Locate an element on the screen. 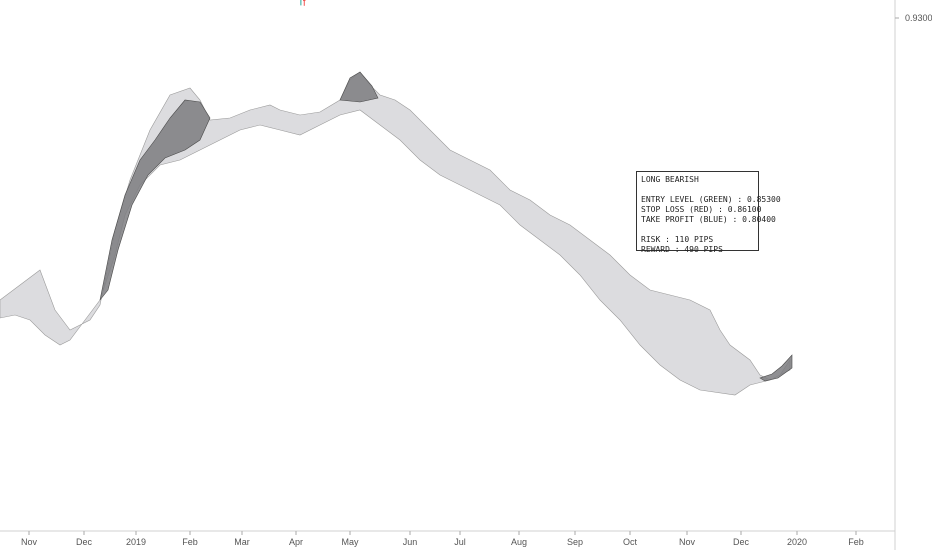  candle-body is located at coordinates (304, 1).